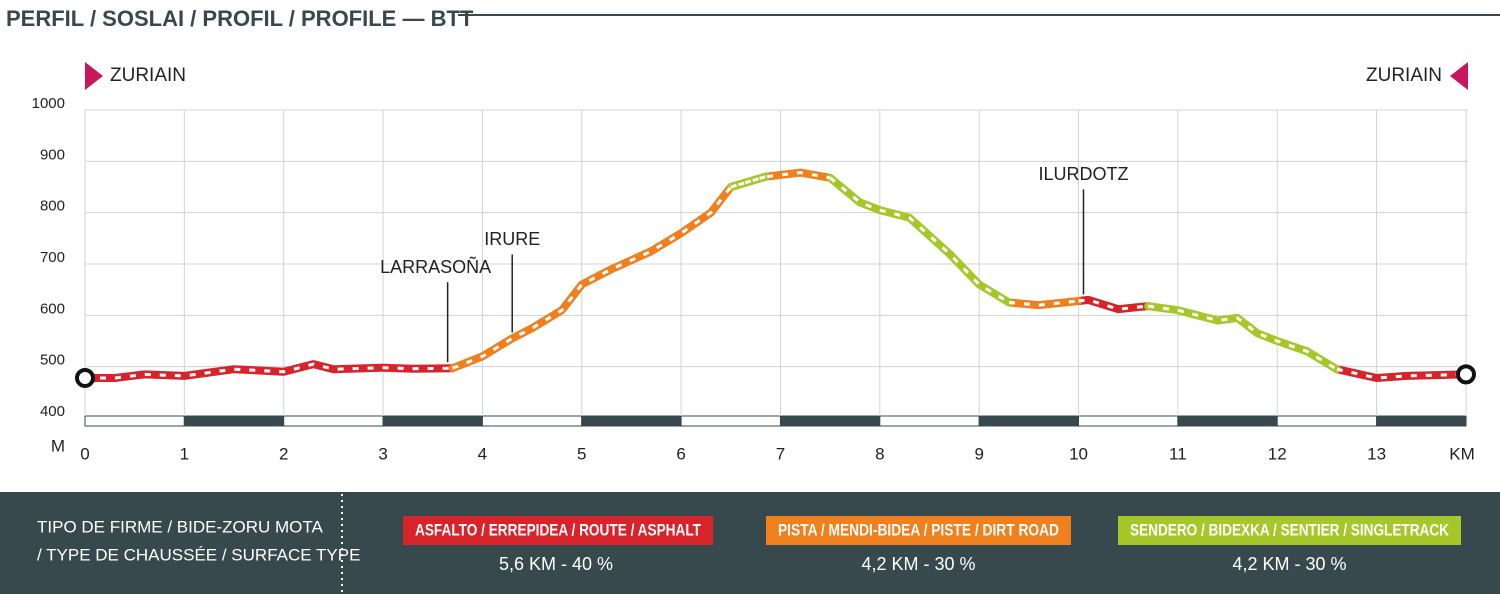 The height and width of the screenshot is (594, 1500). Describe the element at coordinates (52, 154) in the screenshot. I see `y-tick-label: 900` at that location.